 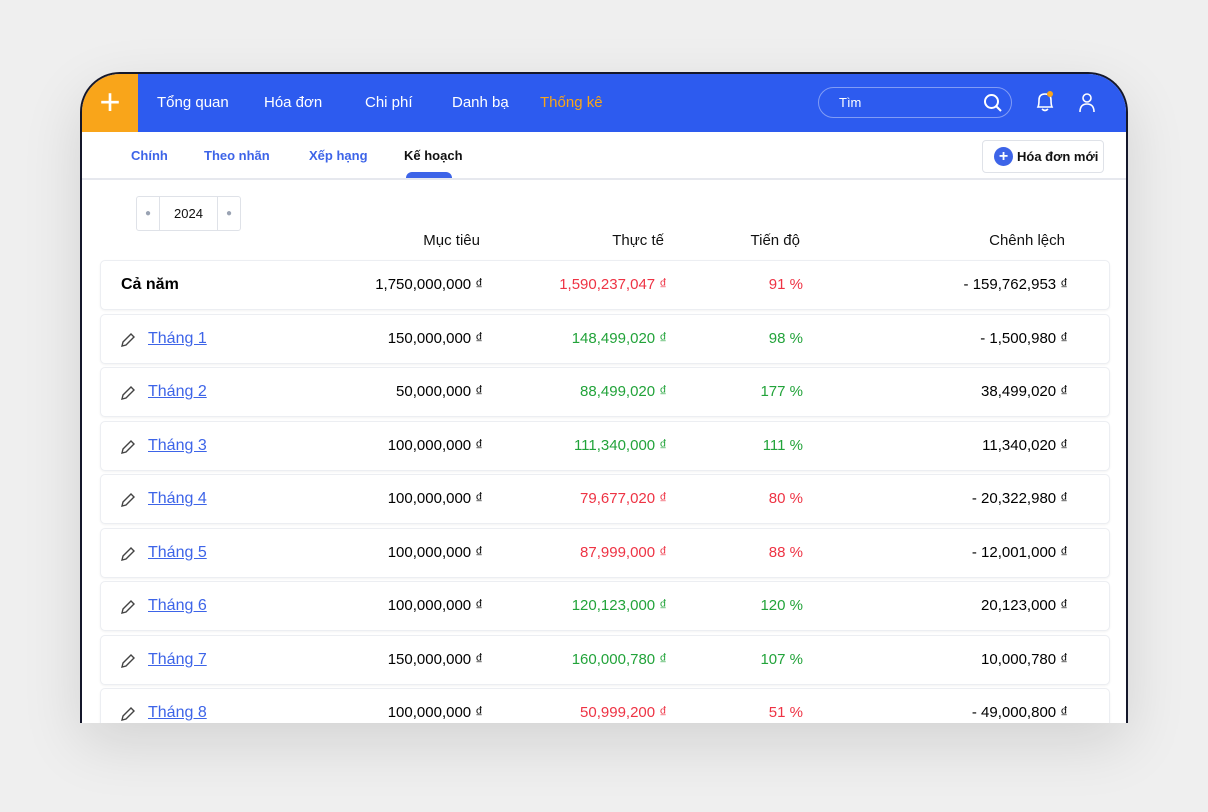 I want to click on diff-value: 38,499,020 ₫, so click(x=1024, y=391).